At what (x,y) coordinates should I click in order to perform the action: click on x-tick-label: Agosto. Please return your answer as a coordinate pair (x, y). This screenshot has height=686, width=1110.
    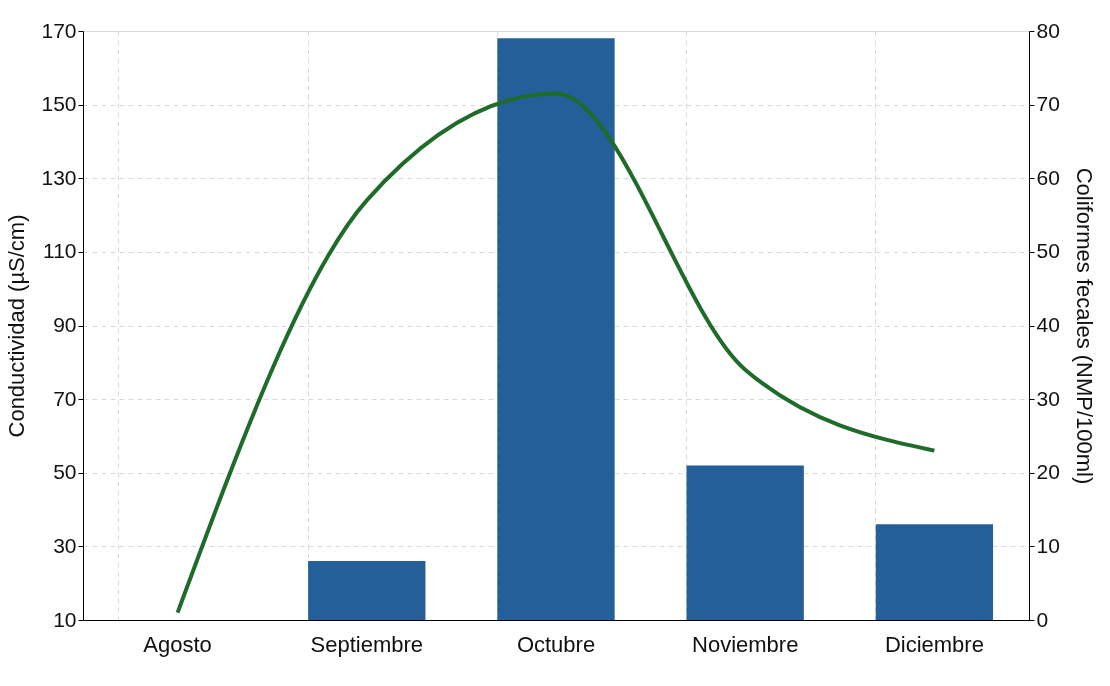
    Looking at the image, I should click on (177, 644).